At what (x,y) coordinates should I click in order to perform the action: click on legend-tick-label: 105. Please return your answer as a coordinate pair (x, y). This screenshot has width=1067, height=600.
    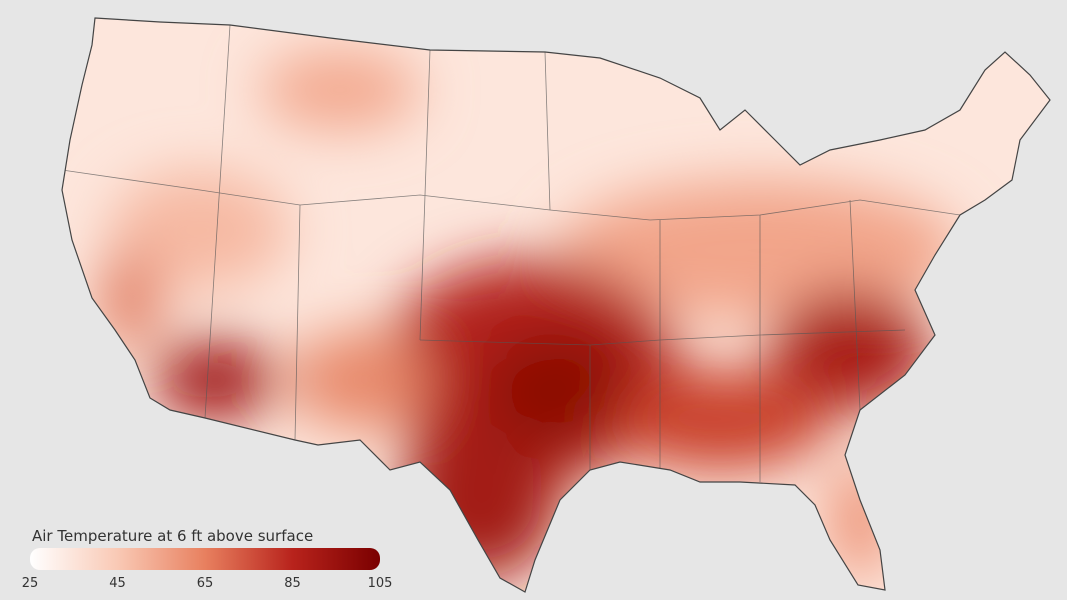
    Looking at the image, I should click on (380, 583).